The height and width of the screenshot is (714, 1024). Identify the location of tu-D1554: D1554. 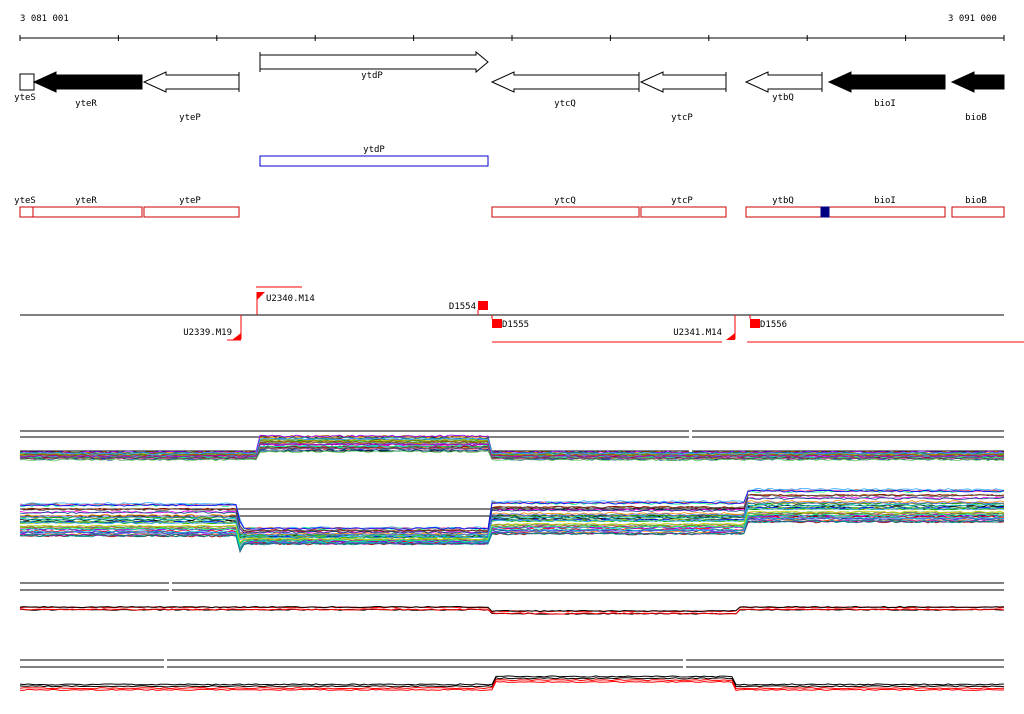
(468, 308).